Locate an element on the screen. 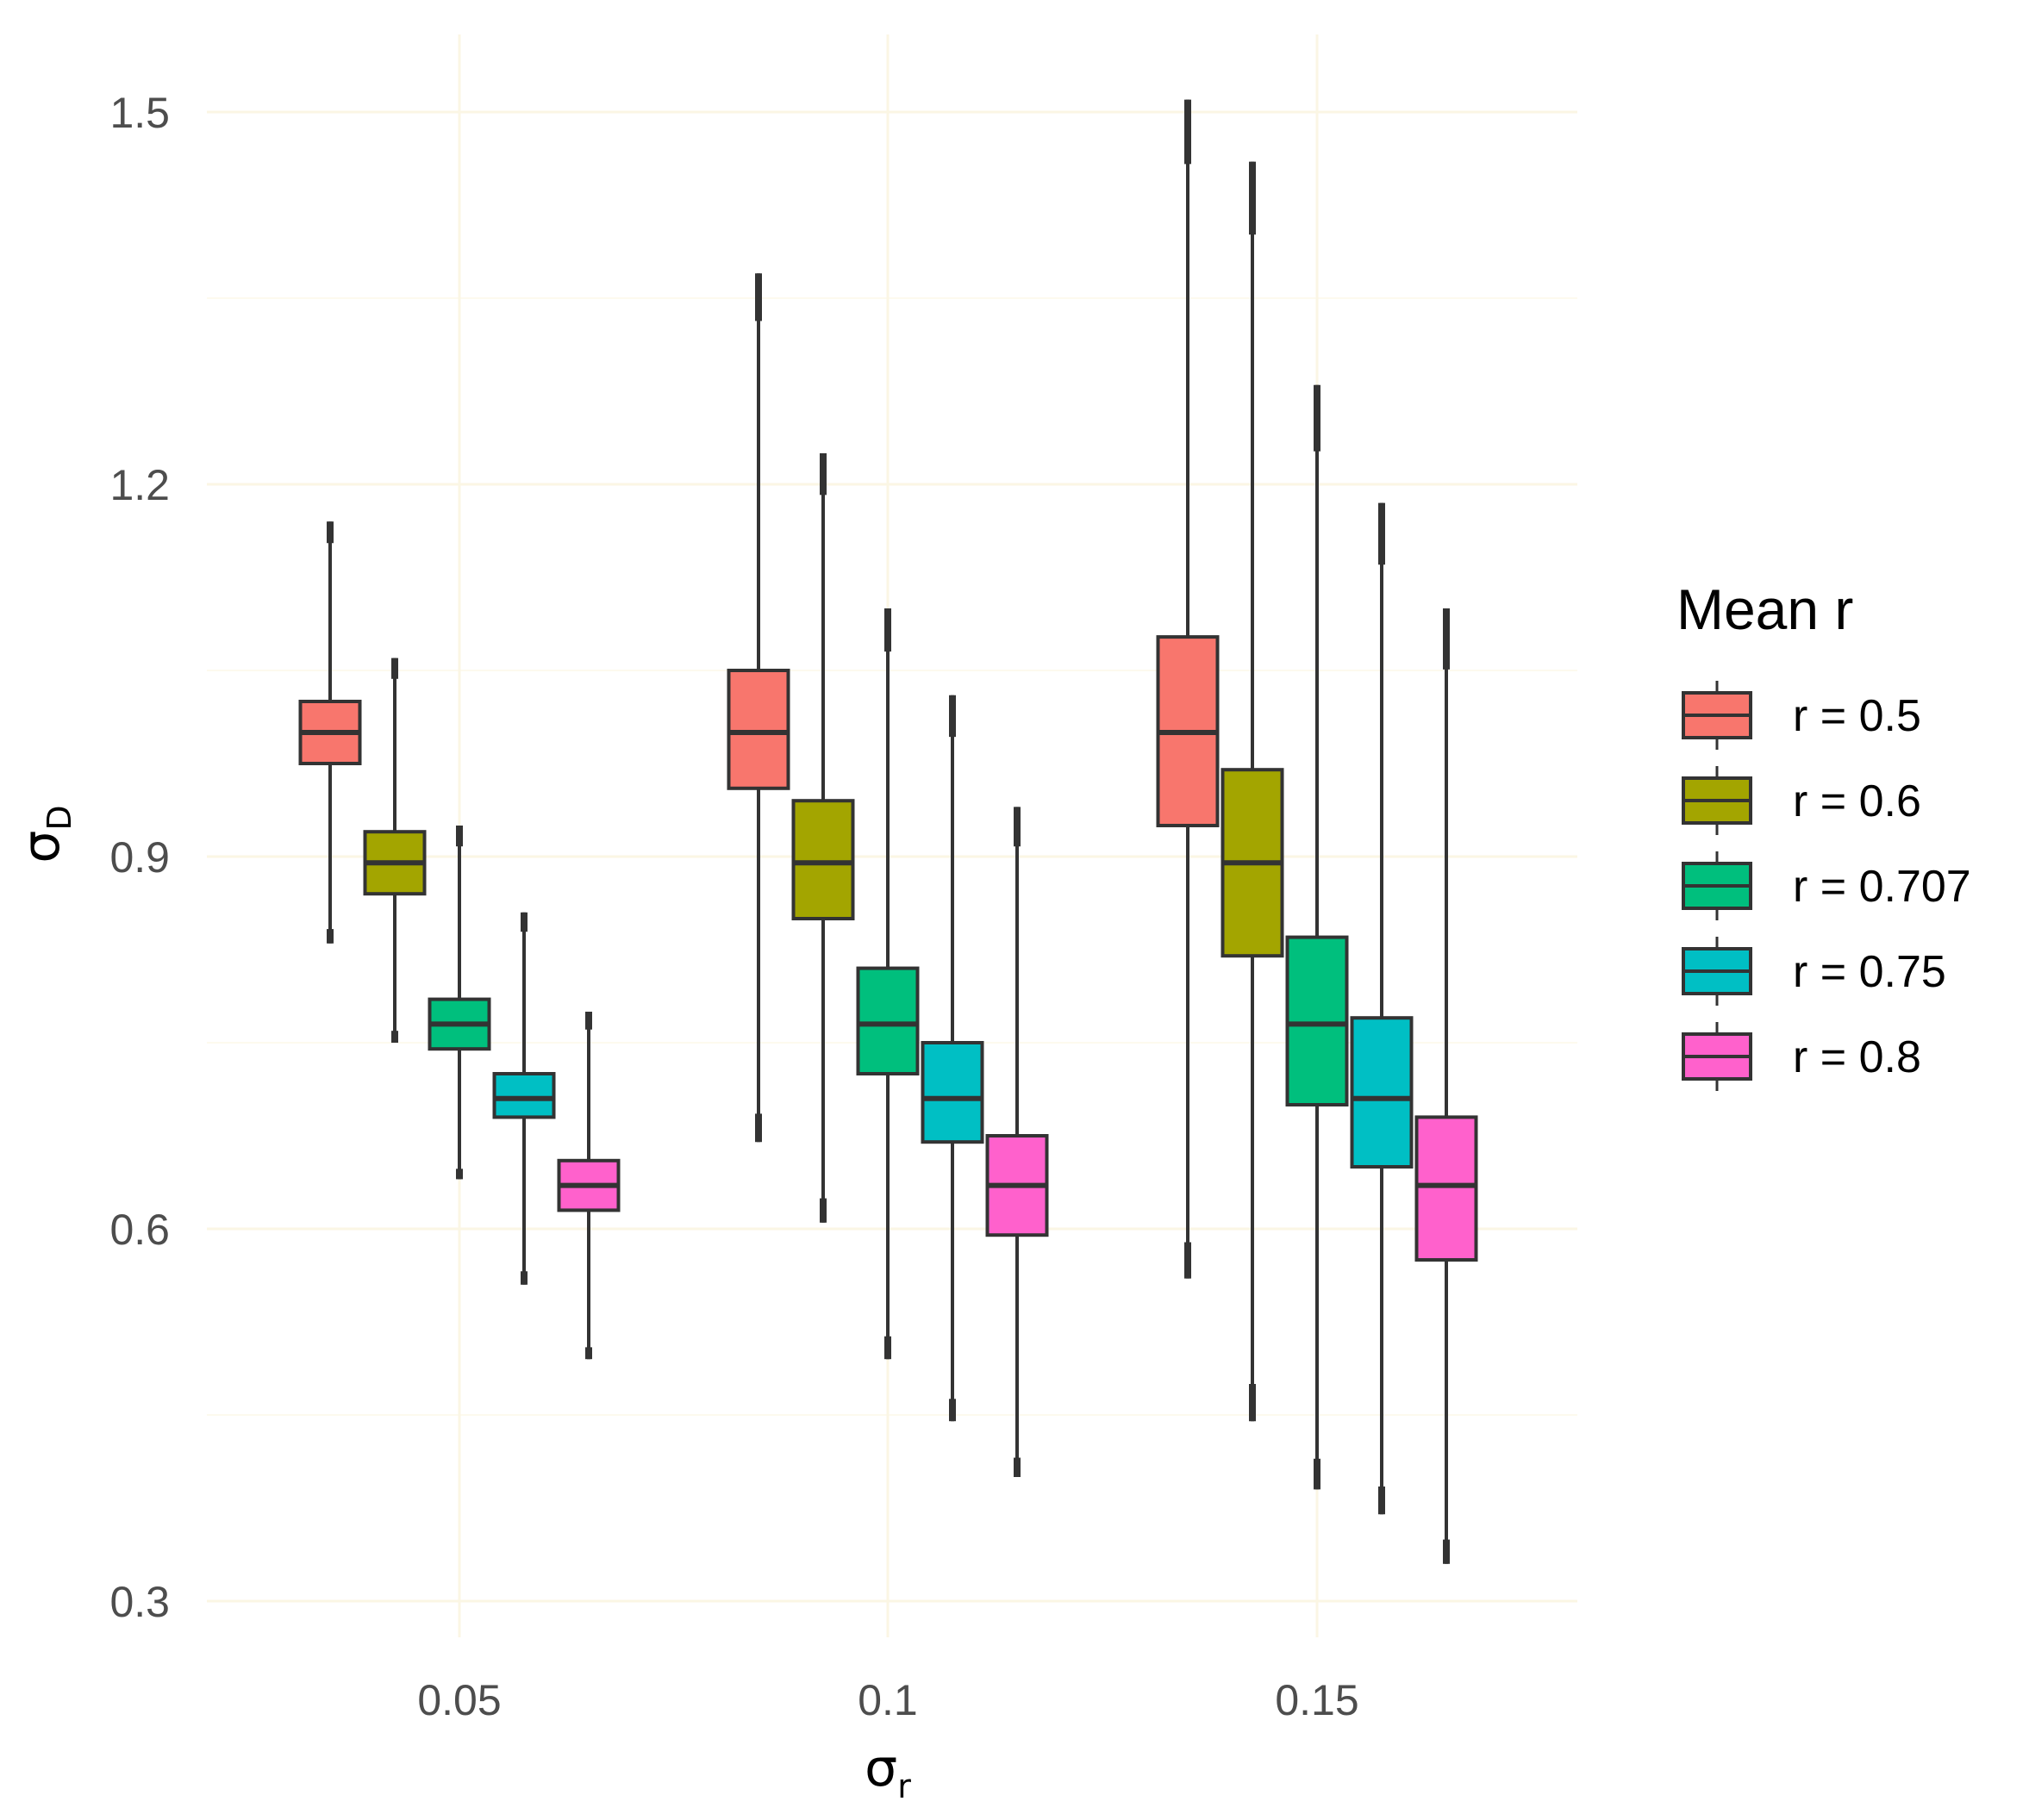 The image size is (2029, 1820). legend-label: r = 0.6 is located at coordinates (1857, 801).